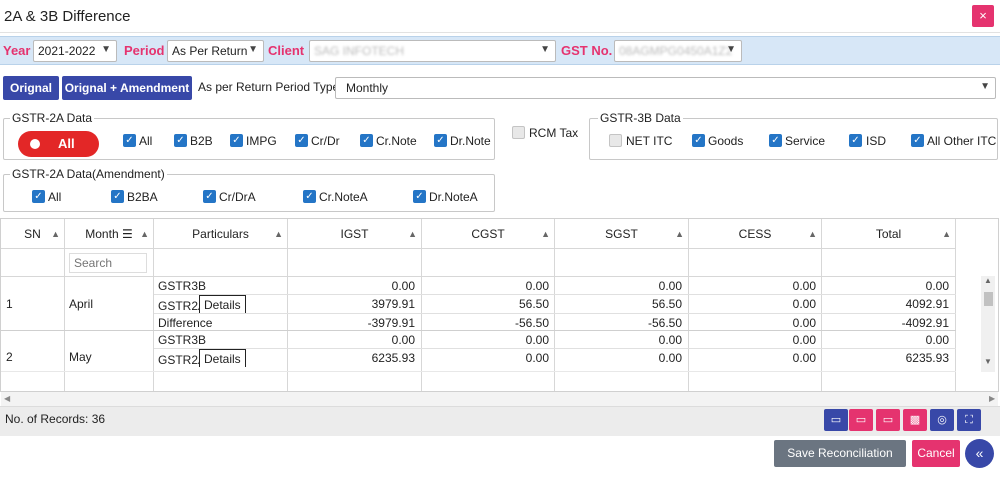 Image resolution: width=1000 pixels, height=494 pixels. I want to click on month-search-input, so click(108, 263).